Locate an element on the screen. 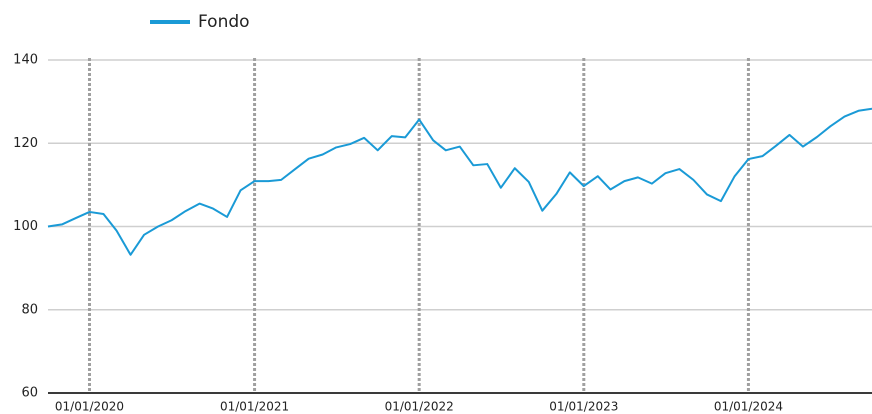  x-tick-label: 01/01/2020 is located at coordinates (89, 407).